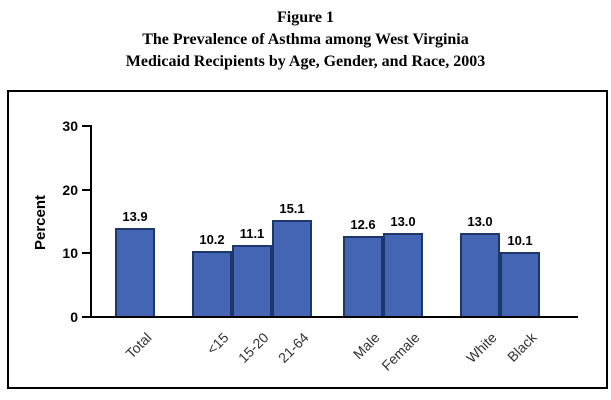 The image size is (611, 400). I want to click on x-tick-label: Female, so click(400, 351).